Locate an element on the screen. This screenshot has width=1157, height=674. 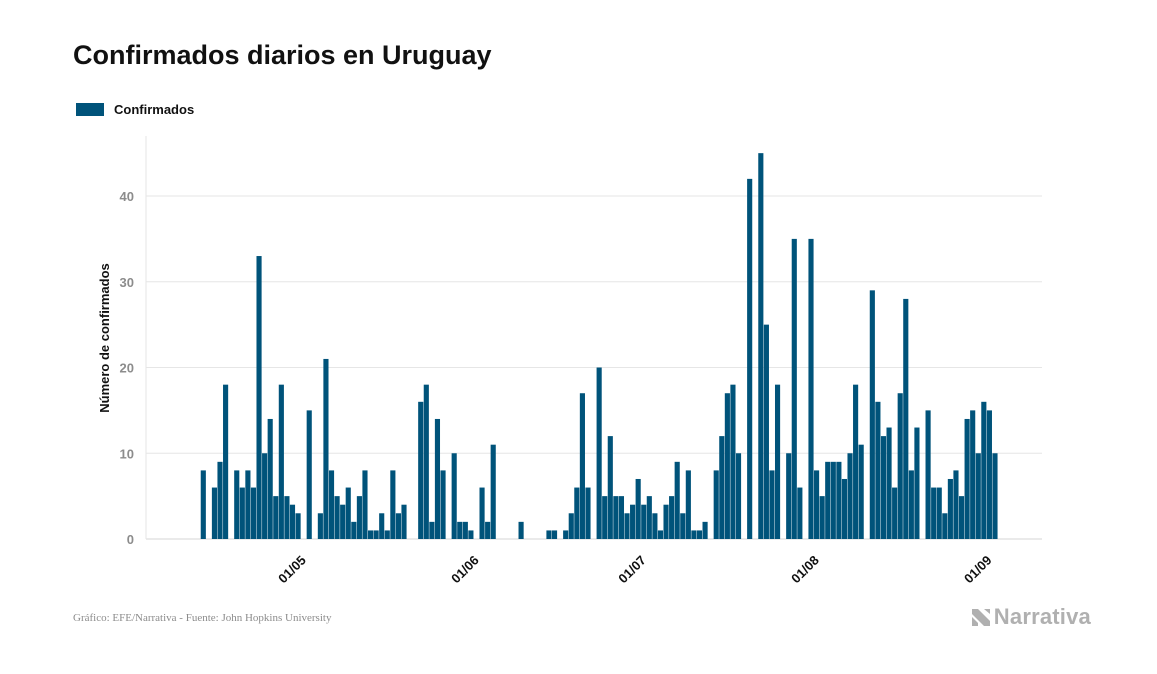
y-tick-0: 0 is located at coordinates (130, 539).